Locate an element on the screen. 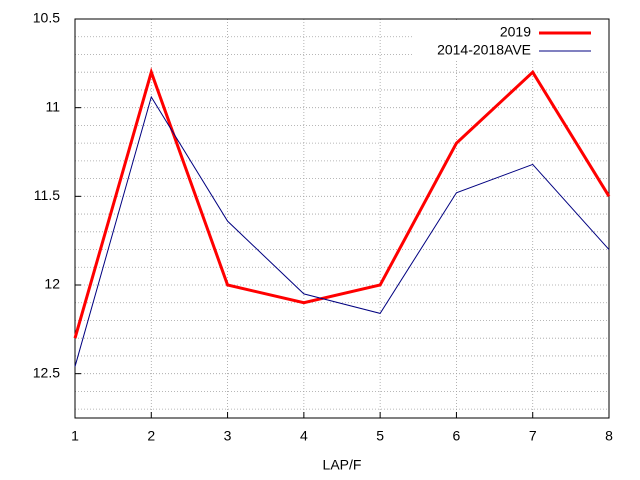 The width and height of the screenshot is (640, 480). x-tick-label: 8 is located at coordinates (609, 436).